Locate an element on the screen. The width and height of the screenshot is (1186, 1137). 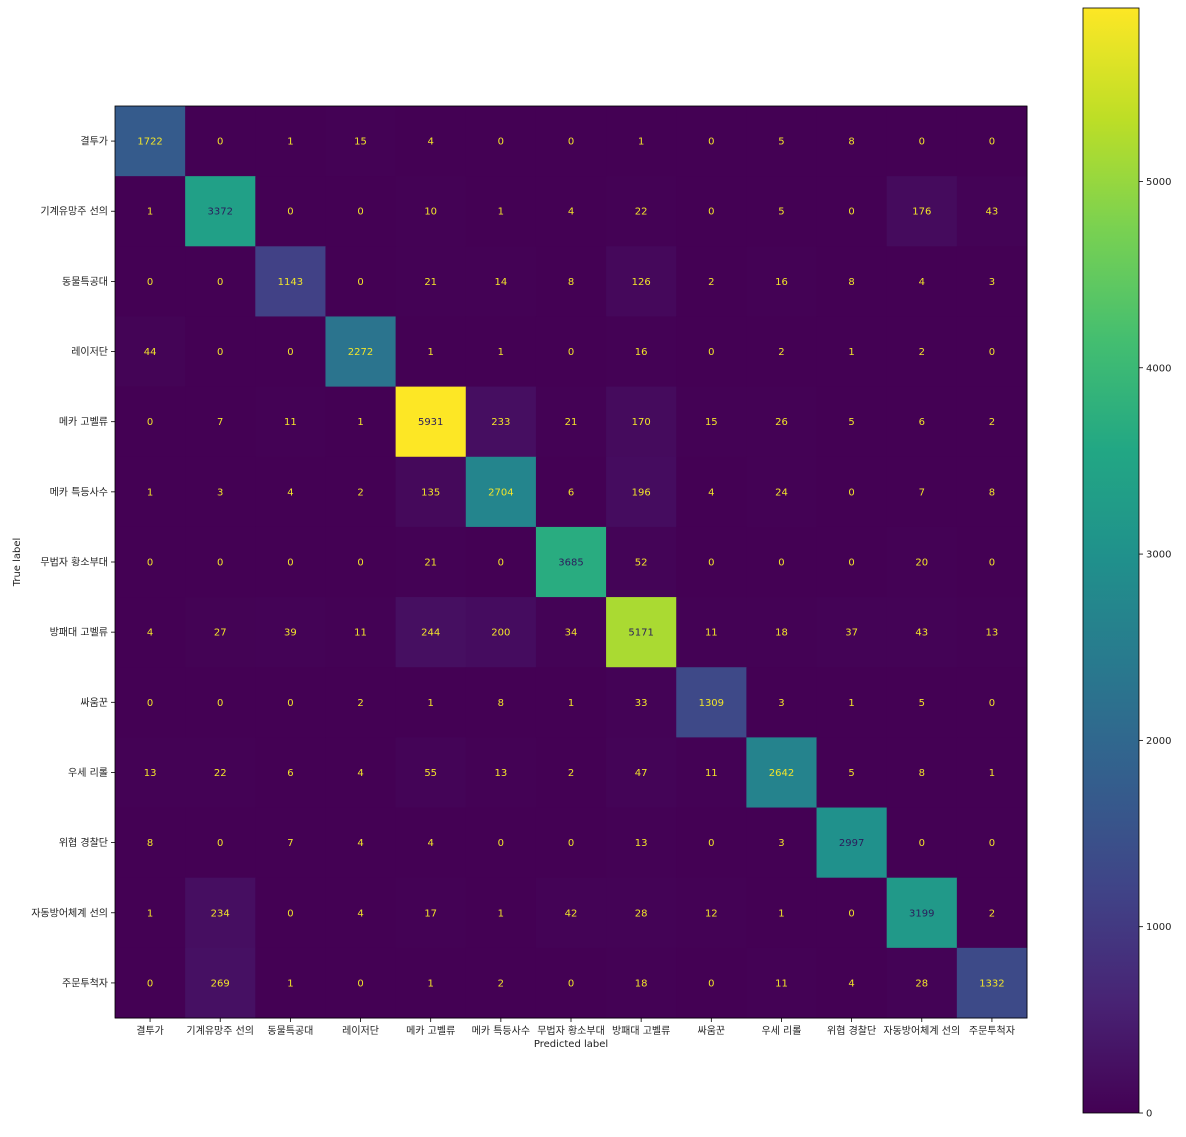
cell-value-label: 55 is located at coordinates (430, 773).